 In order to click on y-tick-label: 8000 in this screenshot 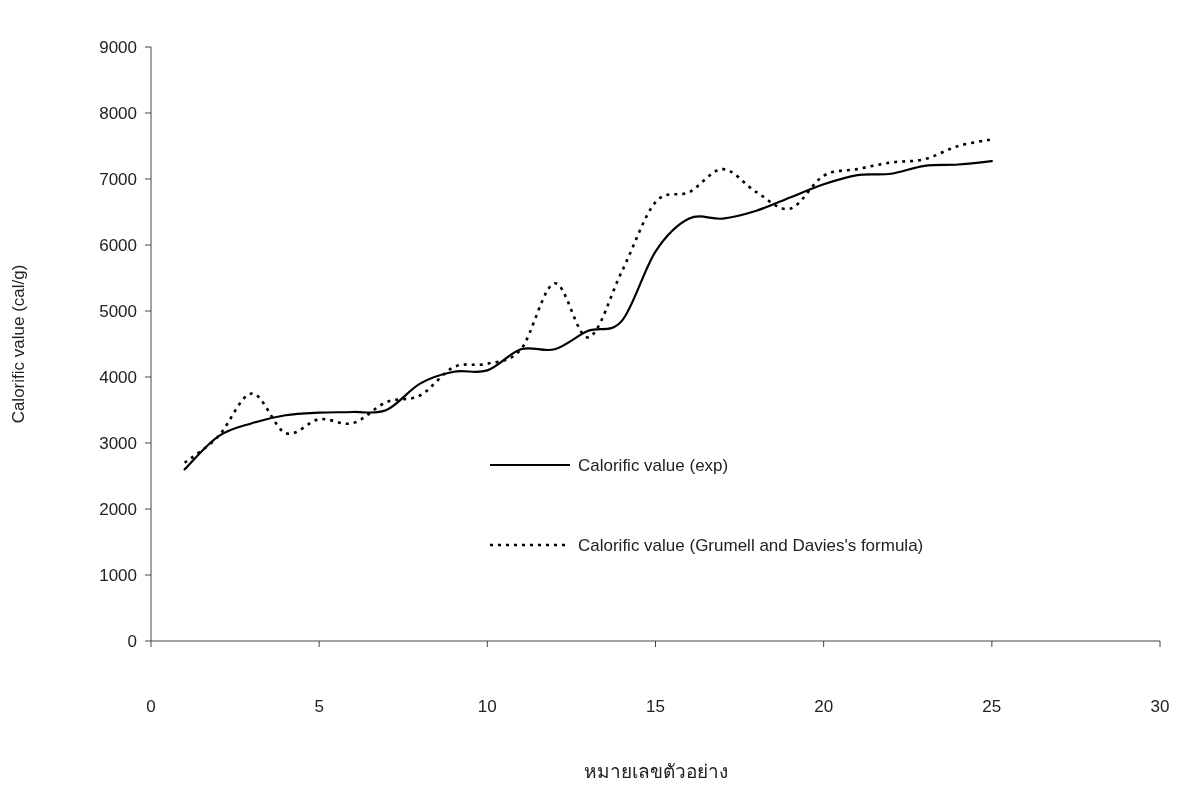, I will do `click(118, 113)`.